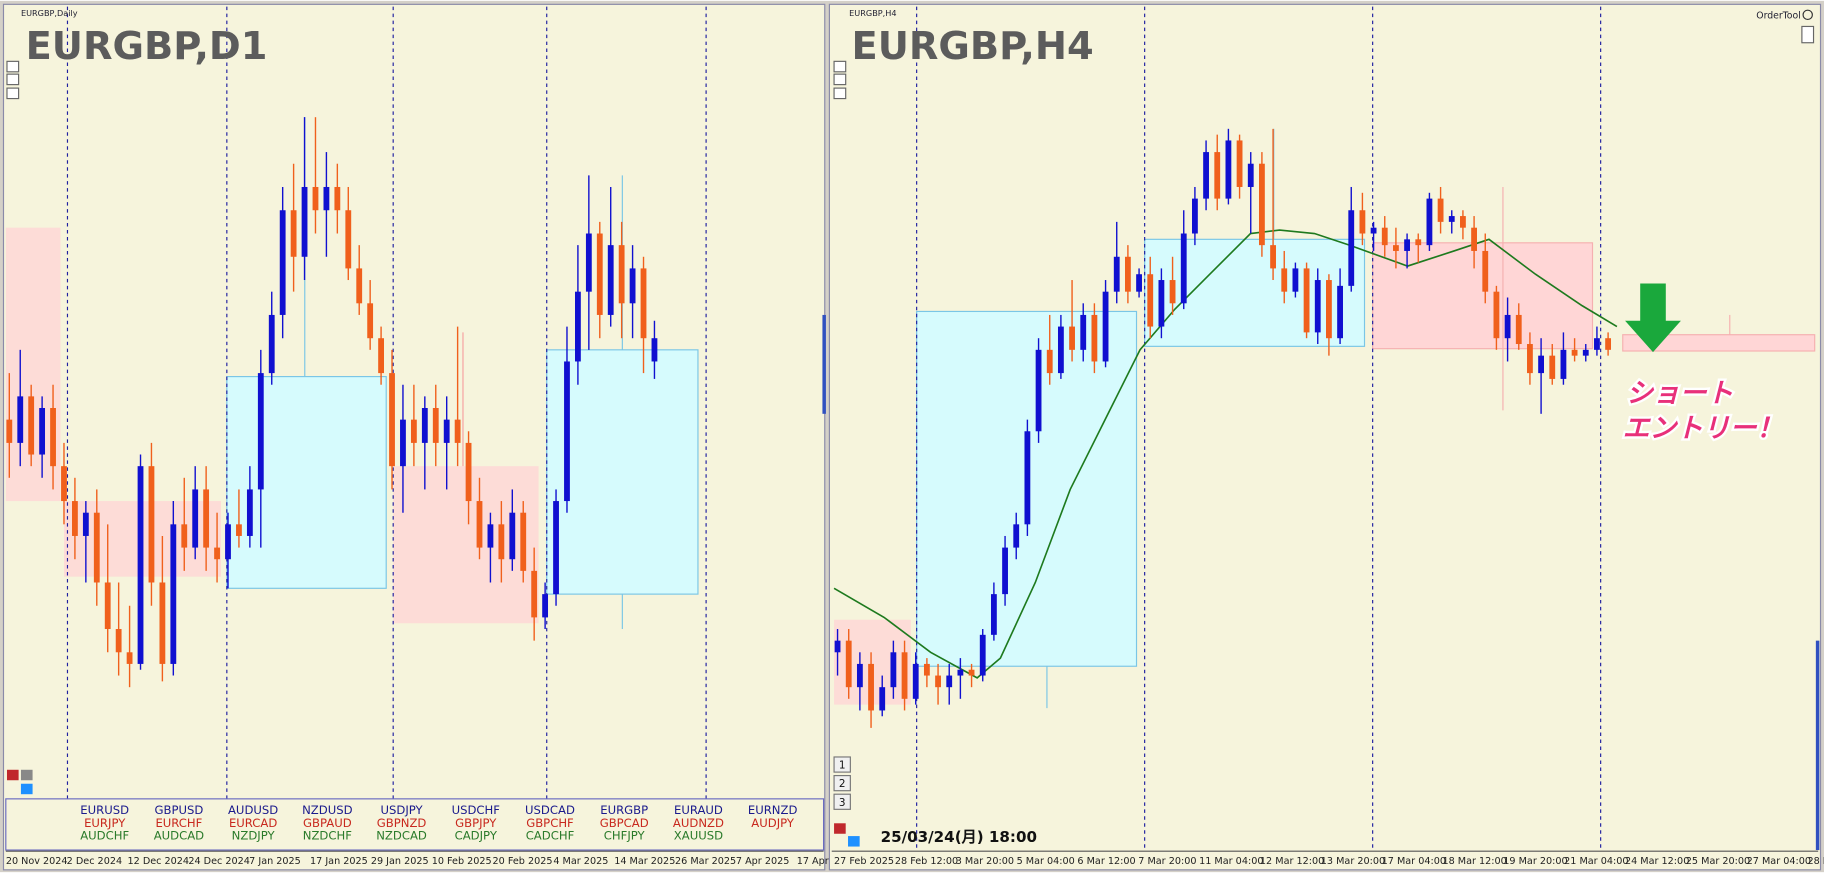 This screenshot has height=873, width=1824. Describe the element at coordinates (625, 836) in the screenshot. I see `symbol-link: CHFJPY` at that location.